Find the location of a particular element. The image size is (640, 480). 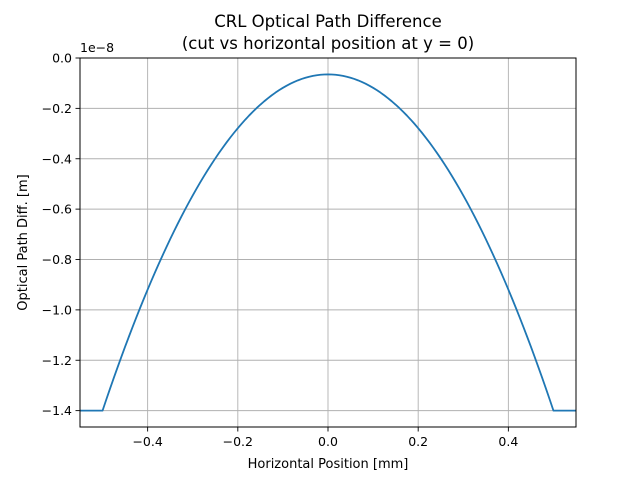

x-tick-label: 0.0 is located at coordinates (328, 441).